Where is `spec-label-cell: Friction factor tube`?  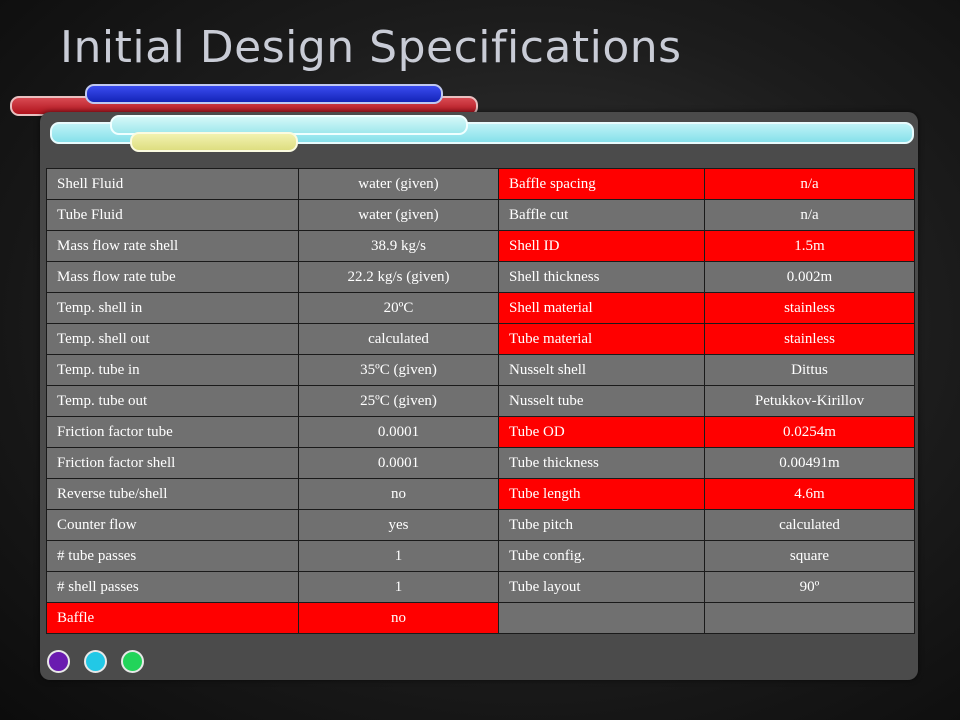
spec-label-cell: Friction factor tube is located at coordinates (172, 432).